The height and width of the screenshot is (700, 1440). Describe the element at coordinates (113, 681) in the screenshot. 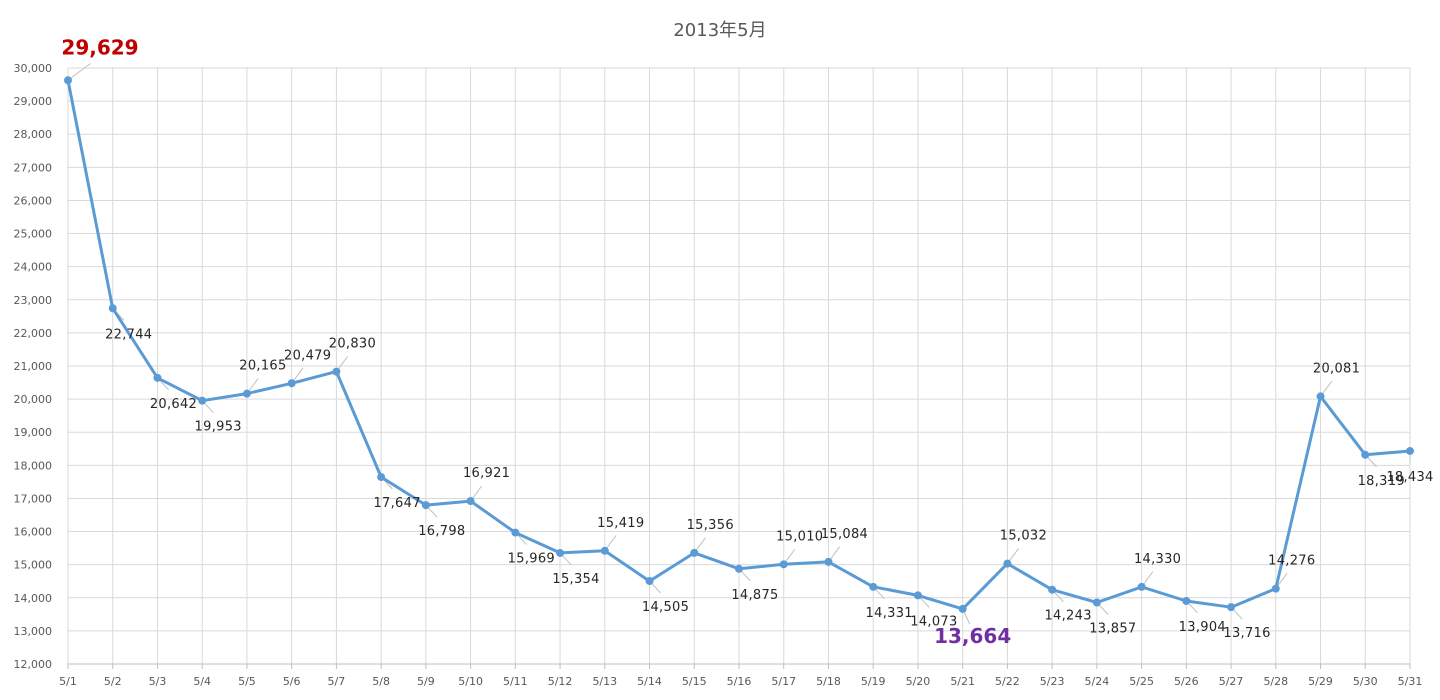

I see `x-tick-label: 5/2` at that location.